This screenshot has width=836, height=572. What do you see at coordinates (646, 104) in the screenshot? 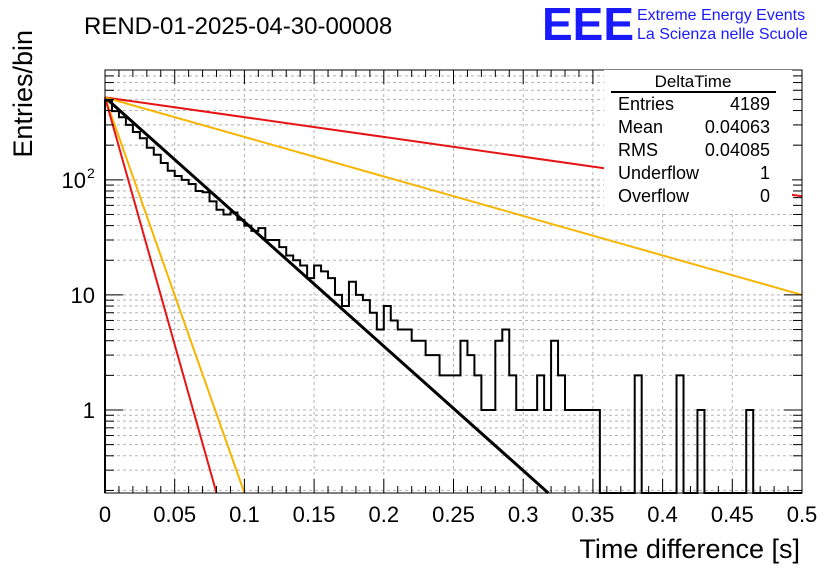
I see `stats-row-label: Entries` at bounding box center [646, 104].